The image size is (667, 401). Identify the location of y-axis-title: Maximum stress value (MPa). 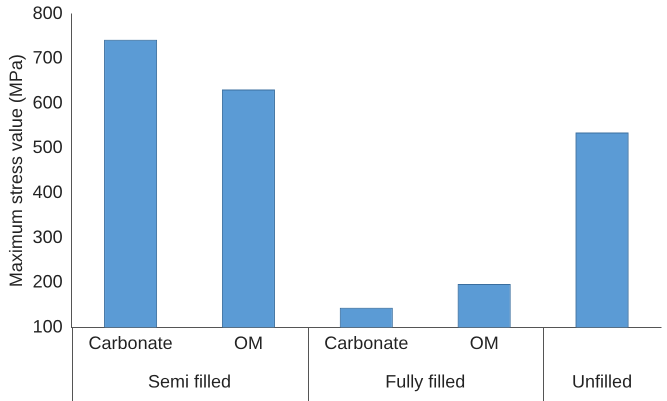
(16, 171).